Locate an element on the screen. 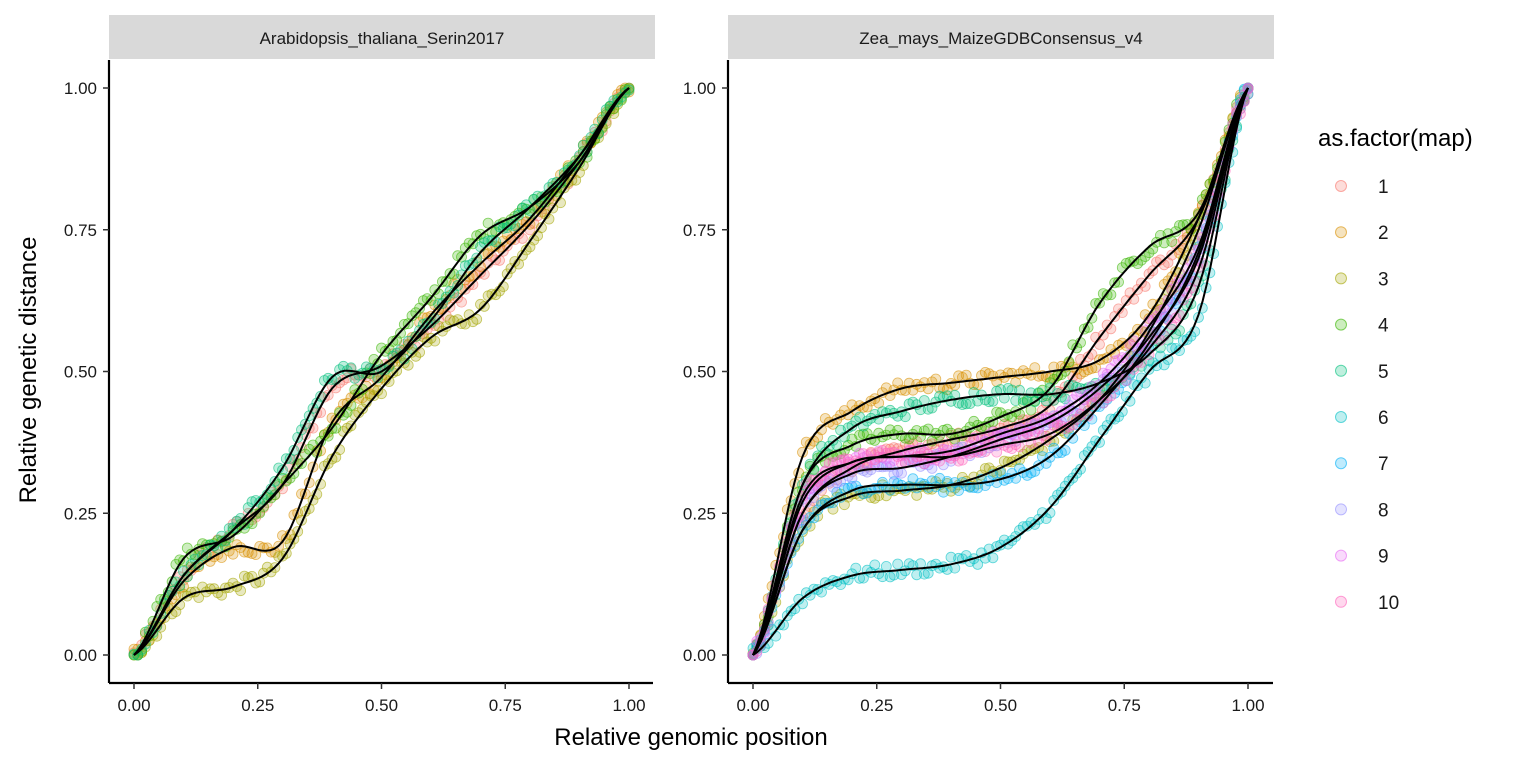  legend-title: as.factor(map) is located at coordinates (1395, 138).